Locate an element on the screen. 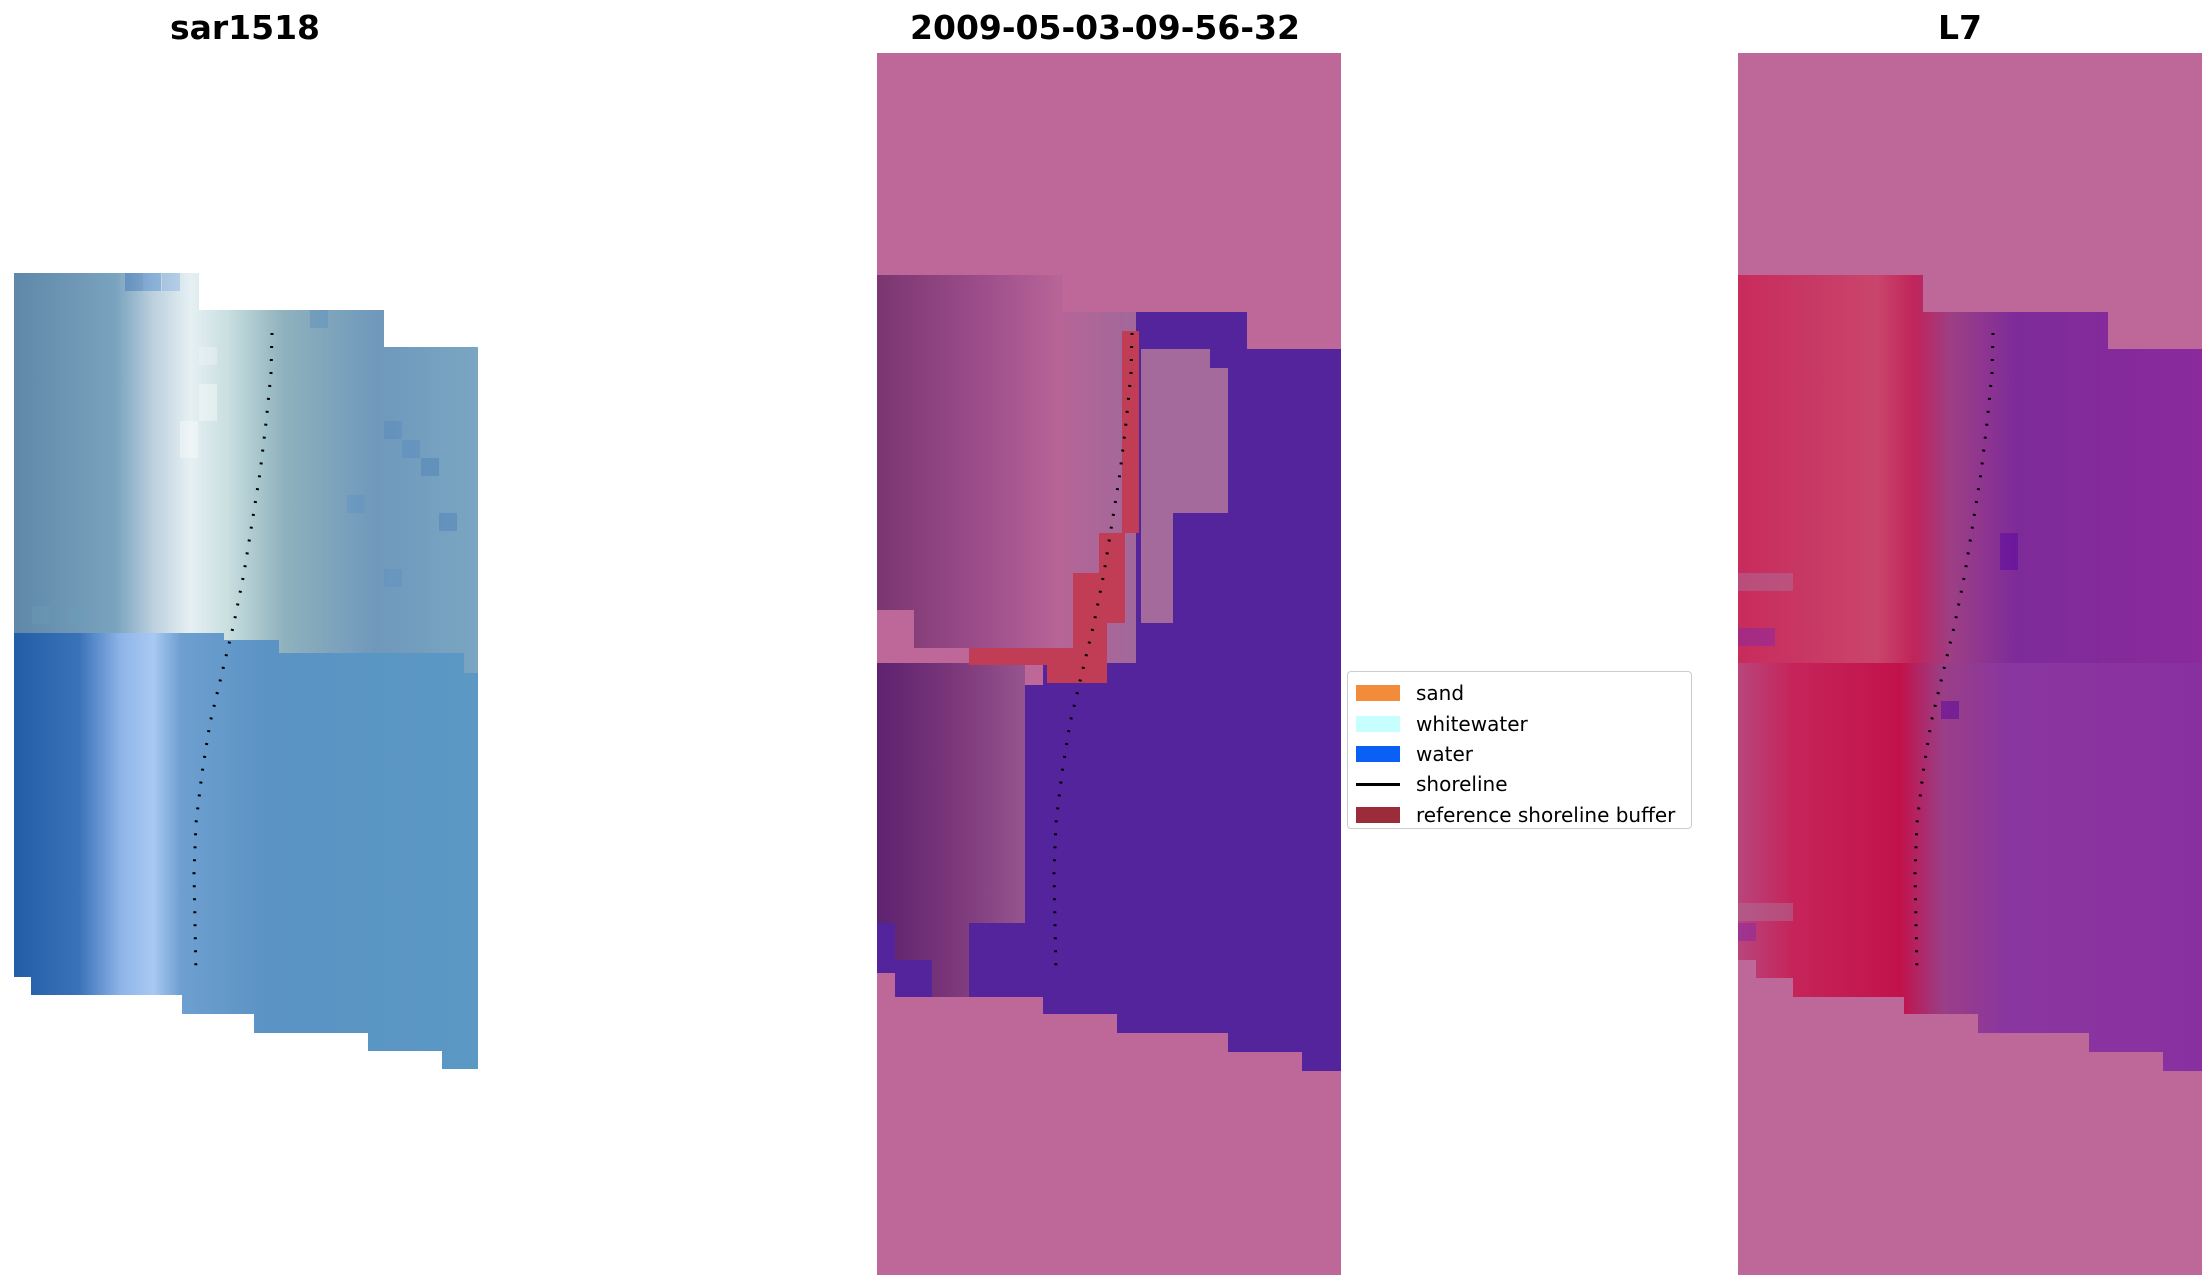 This screenshot has width=2205, height=1283. legend-item-reference-buffer: reference shoreline buffer is located at coordinates (1518, 815).